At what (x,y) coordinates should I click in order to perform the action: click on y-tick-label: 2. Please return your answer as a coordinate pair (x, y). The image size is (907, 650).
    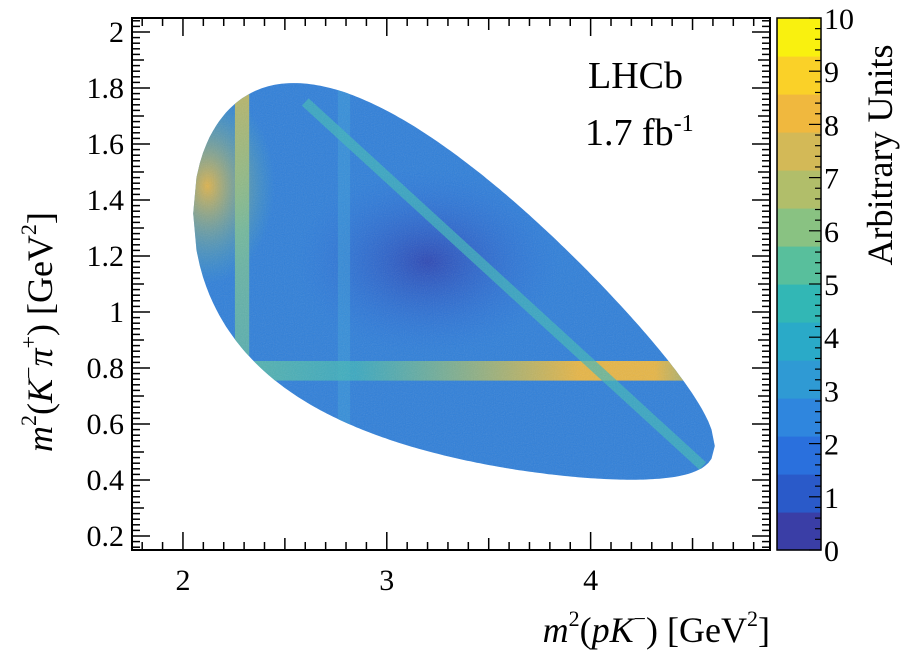
    Looking at the image, I should click on (116, 32).